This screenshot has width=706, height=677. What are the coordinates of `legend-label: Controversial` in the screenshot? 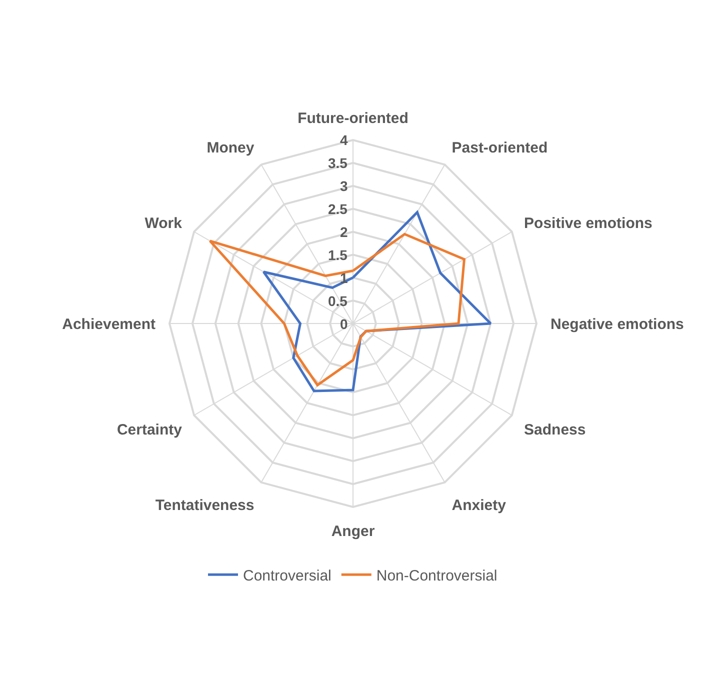 It's located at (287, 575).